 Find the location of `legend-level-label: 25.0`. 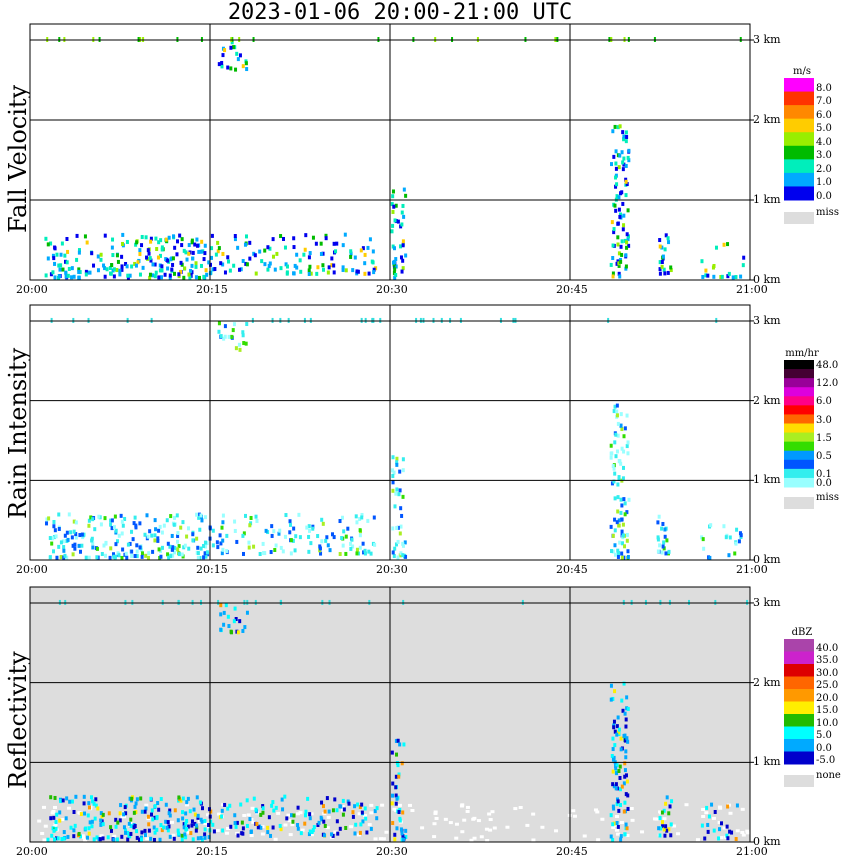

legend-level-label: 25.0 is located at coordinates (827, 685).